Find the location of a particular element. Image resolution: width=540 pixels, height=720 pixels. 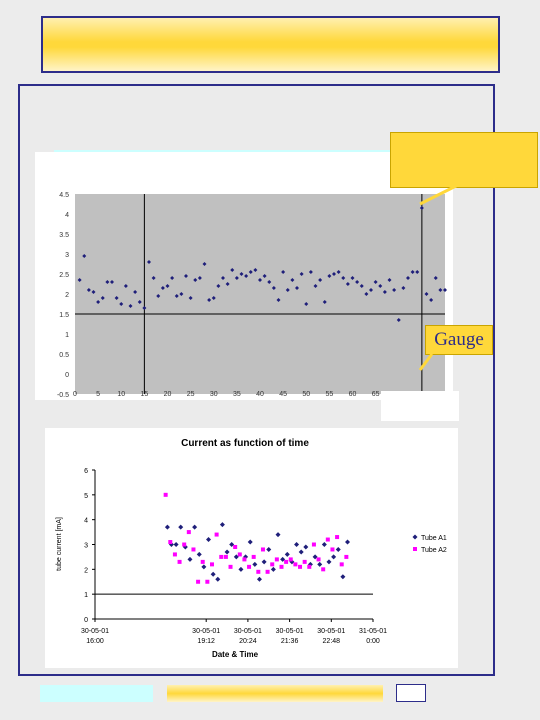

y-tick-label: 1.5 is located at coordinates (64, 315).